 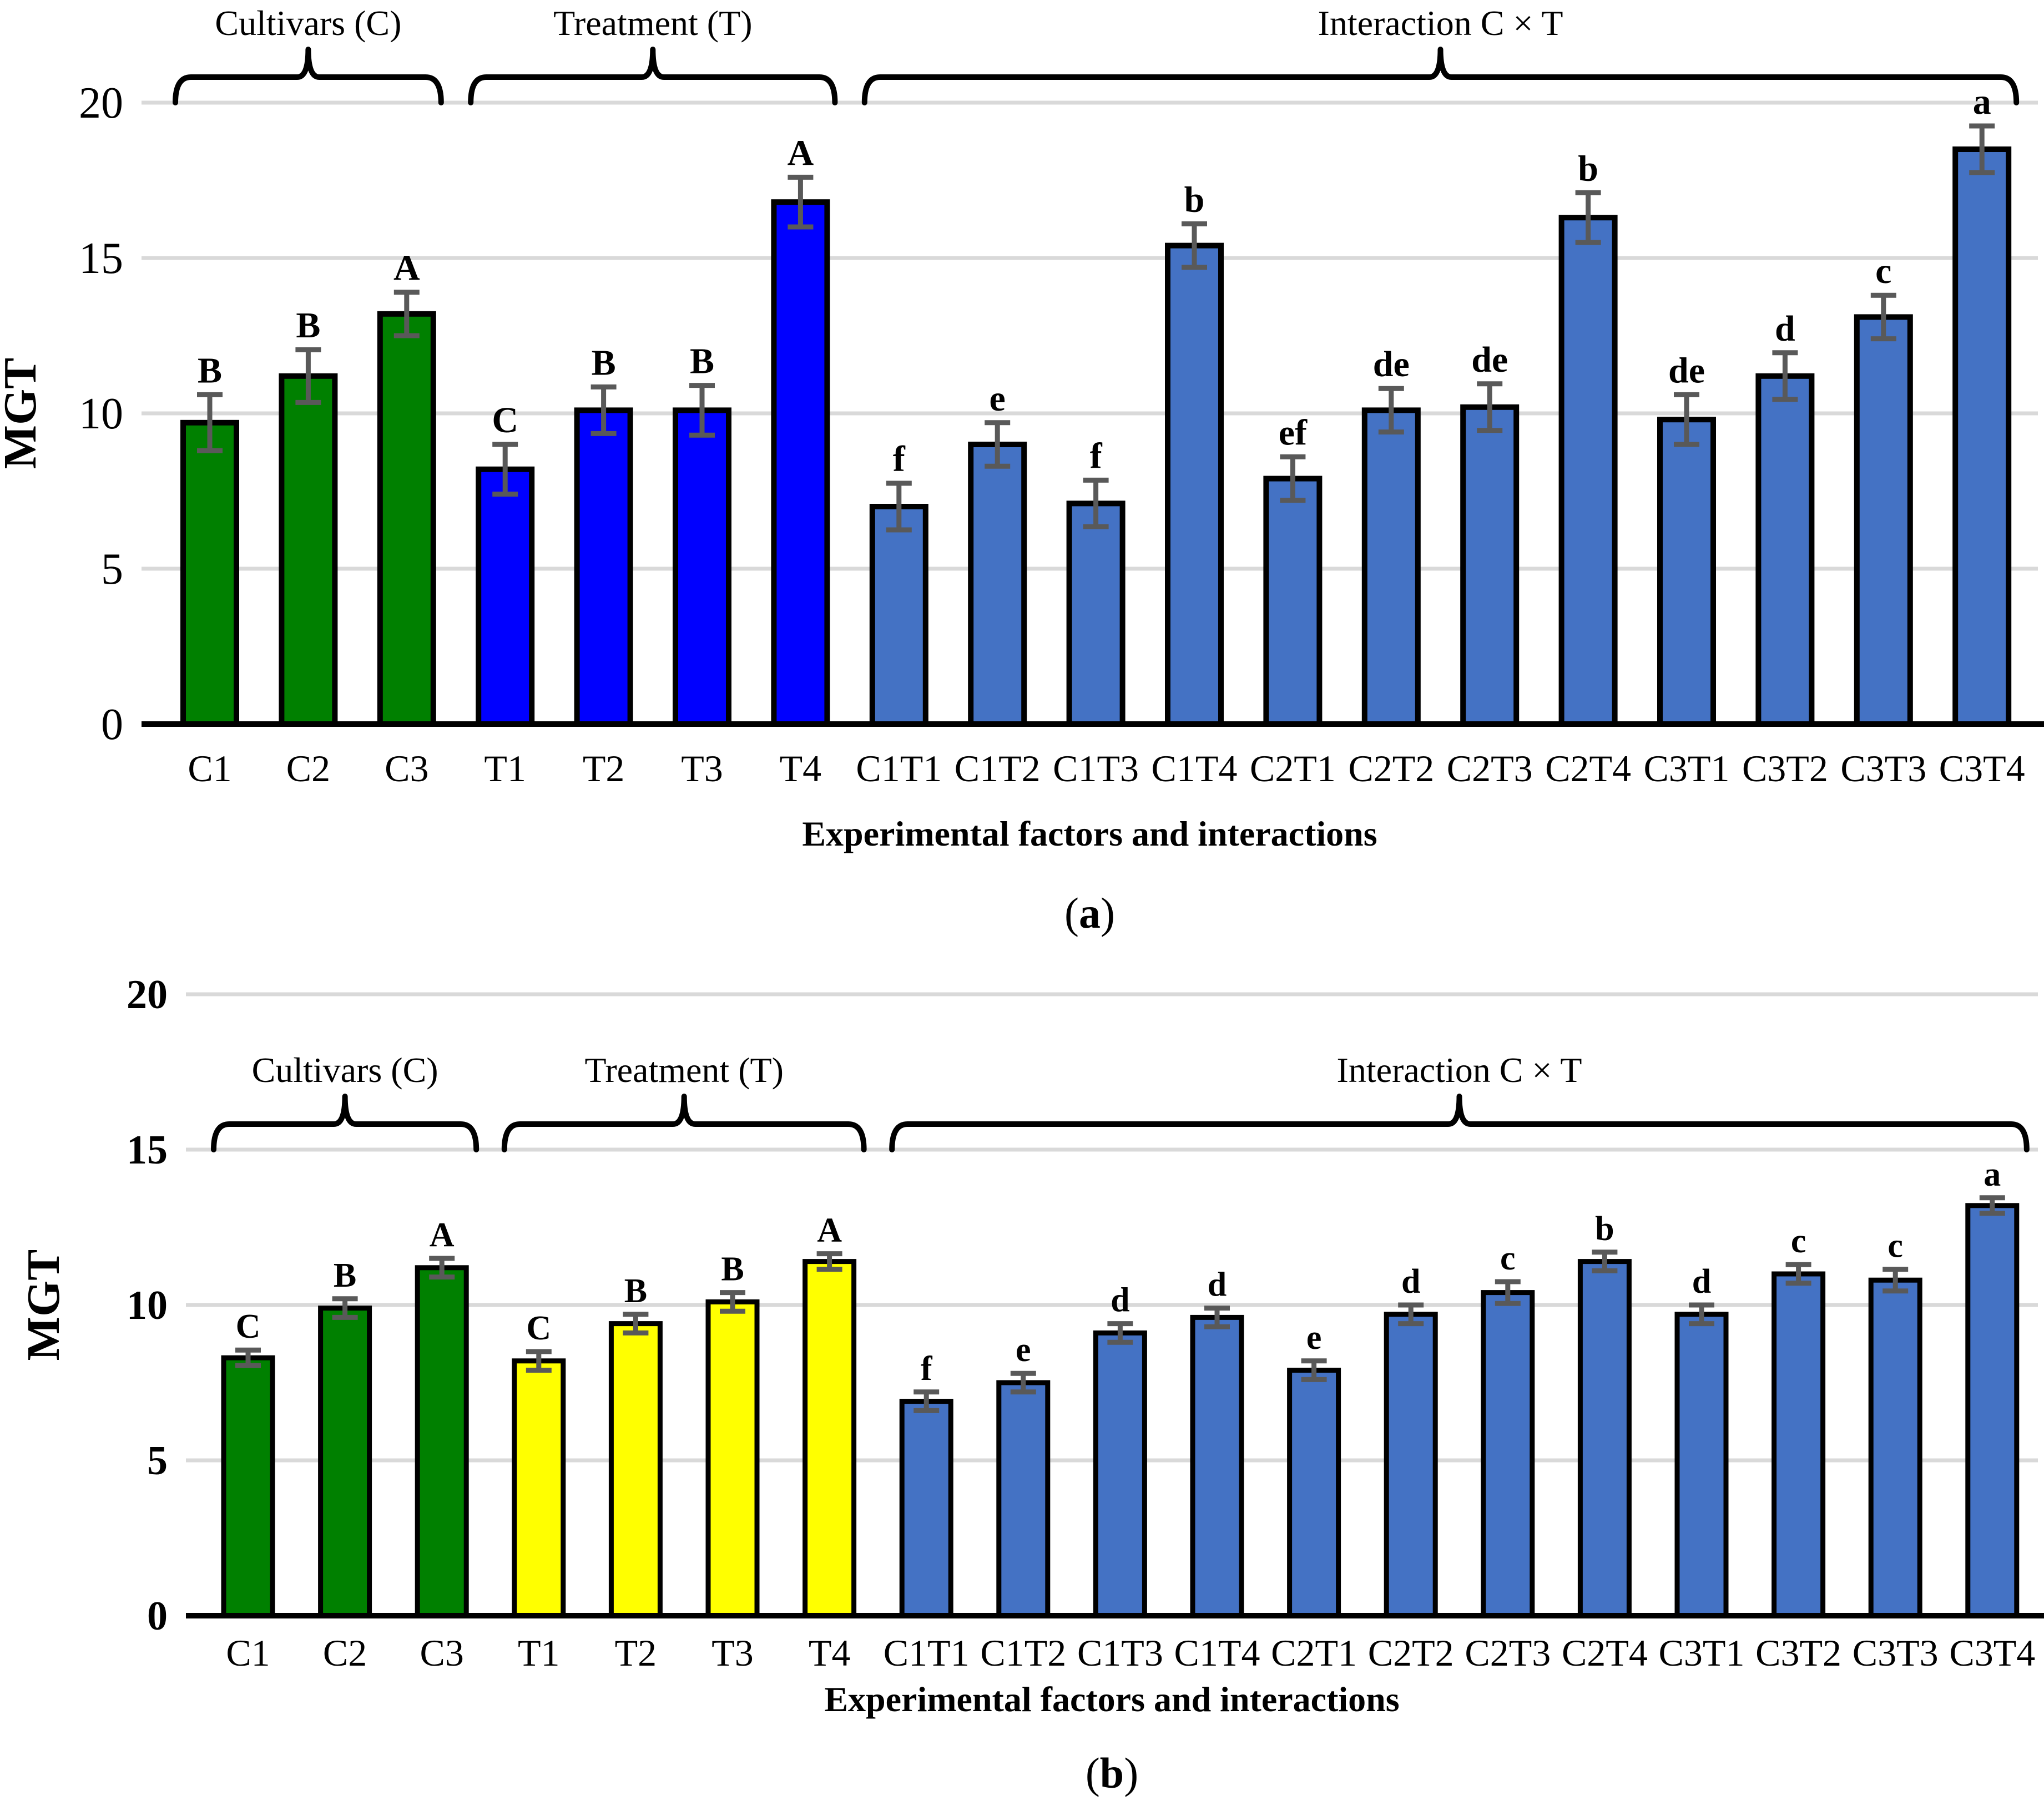 I want to click on x-tick-label-C1T4: C1T4, so click(x=1195, y=768).